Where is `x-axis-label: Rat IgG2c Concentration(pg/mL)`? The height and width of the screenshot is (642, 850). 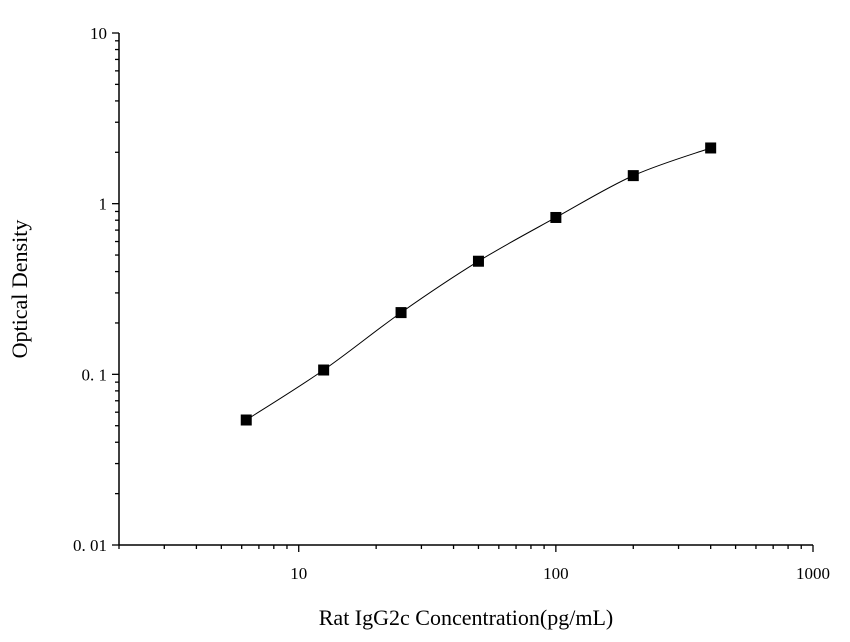
x-axis-label: Rat IgG2c Concentration(pg/mL) is located at coordinates (466, 617).